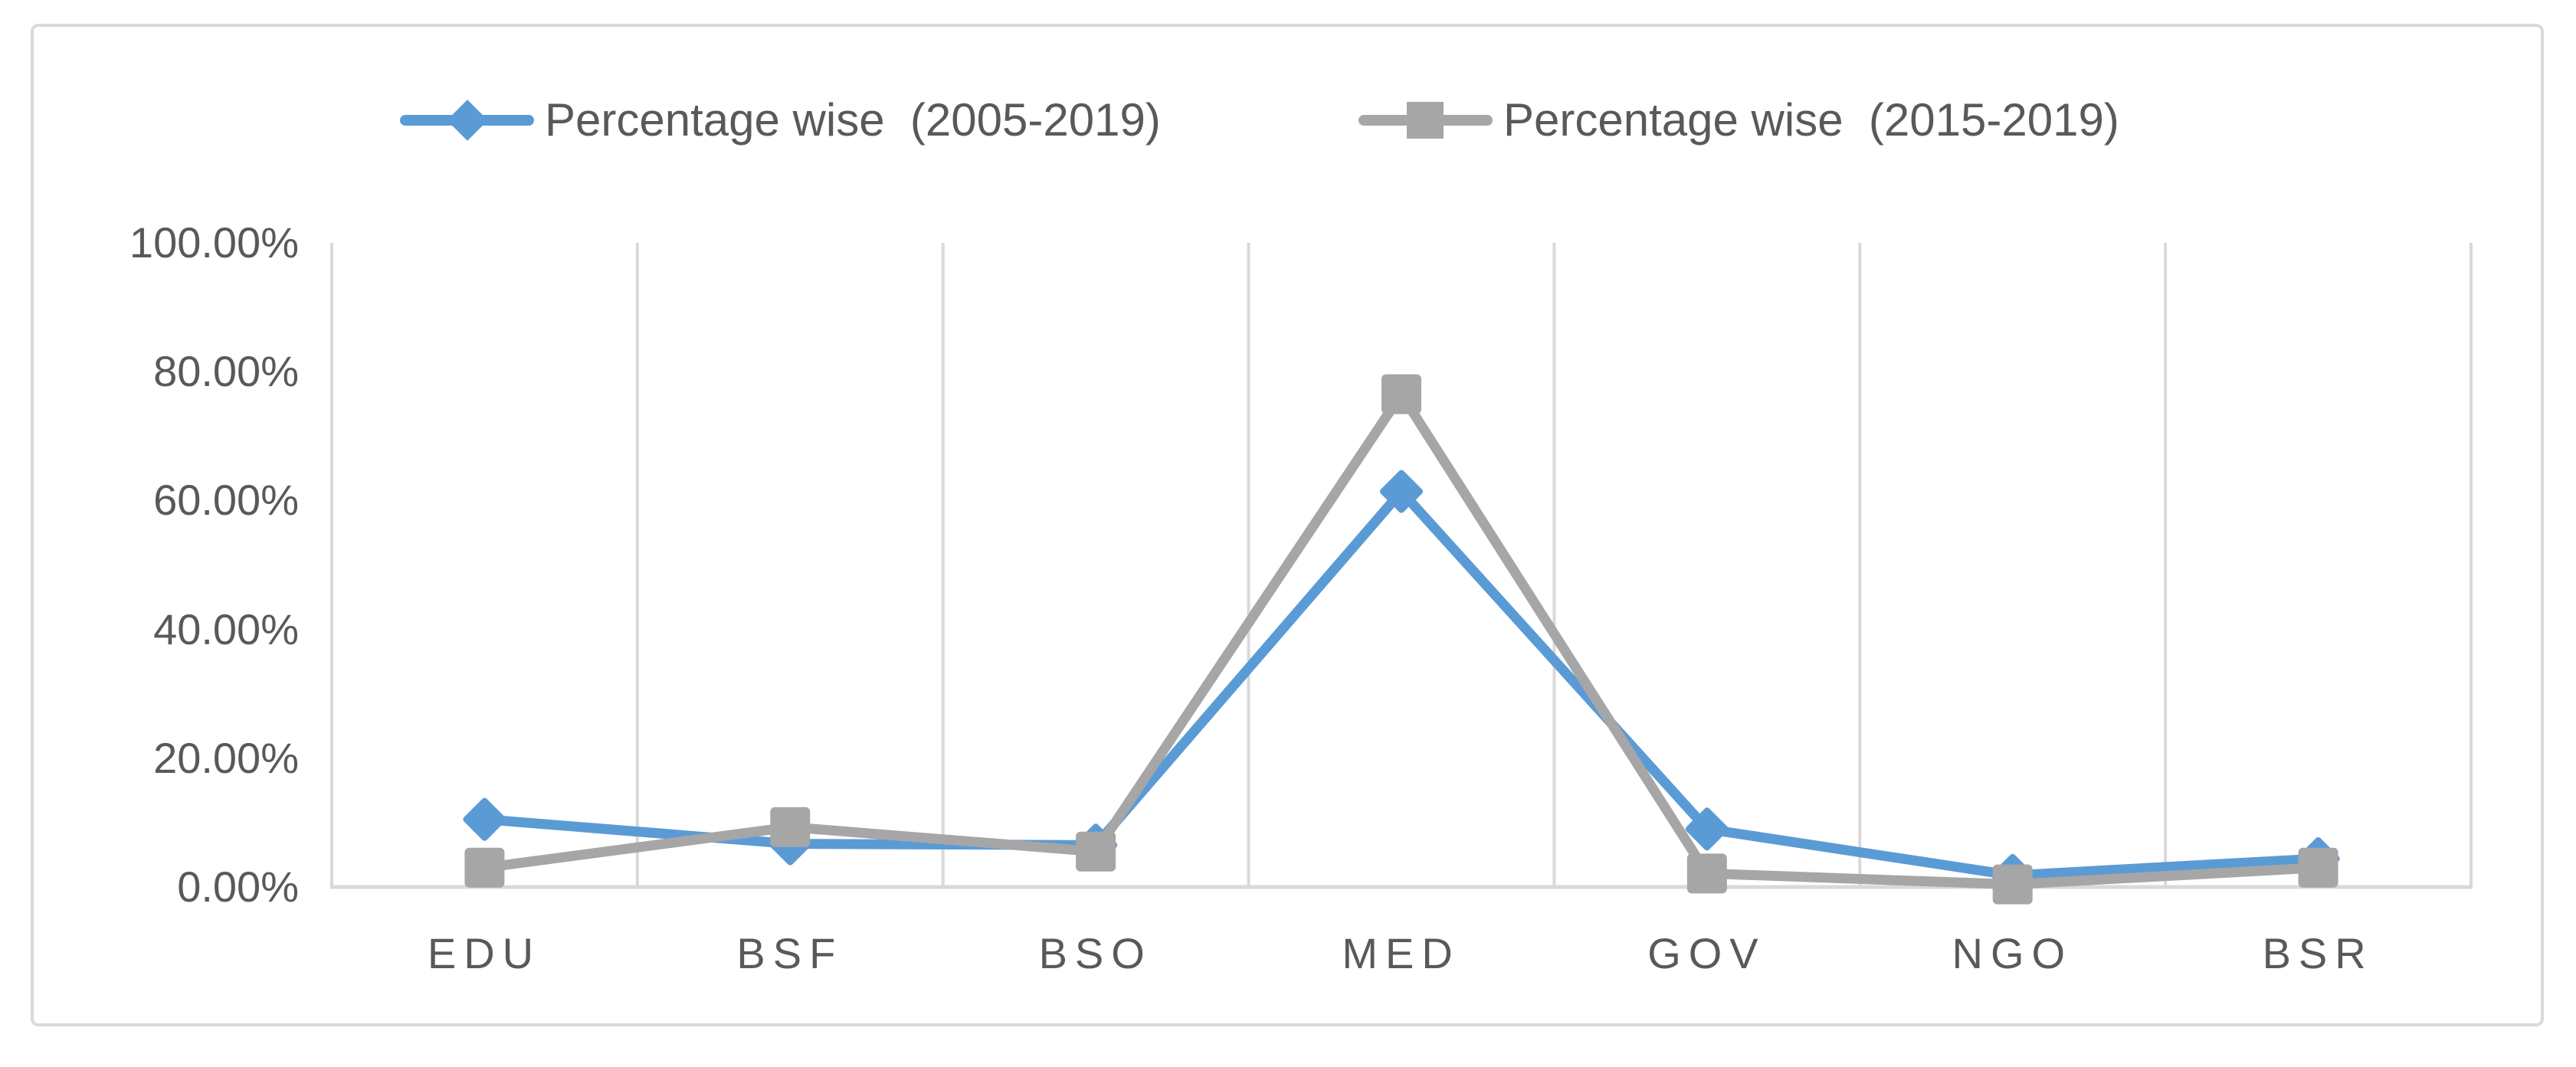  What do you see at coordinates (214, 243) in the screenshot?
I see `y-axis-tick-label: 100.00%` at bounding box center [214, 243].